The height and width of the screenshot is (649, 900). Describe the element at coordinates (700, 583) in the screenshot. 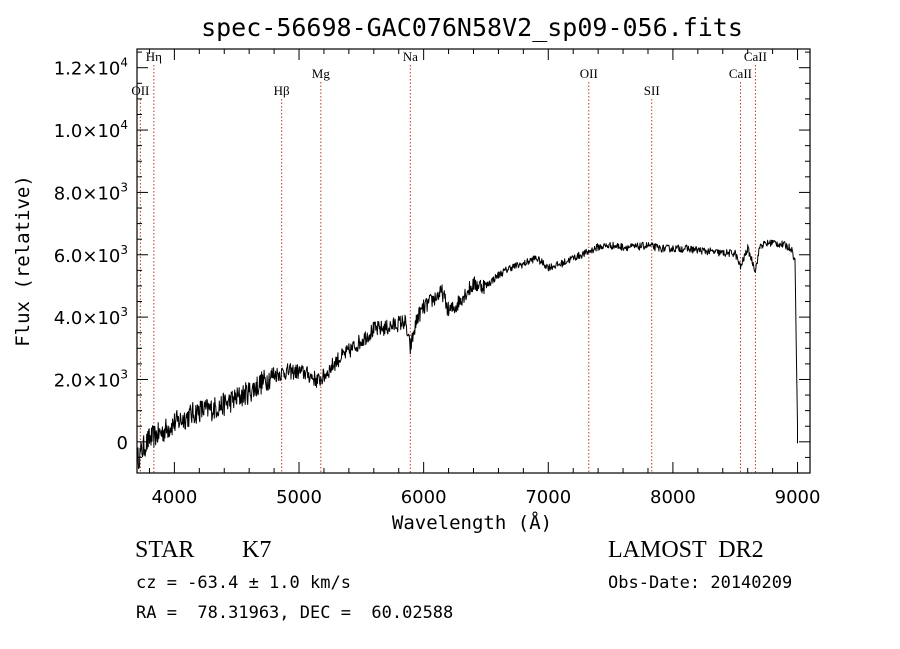

I see `obs-date: Obs-Date: 20140209` at that location.